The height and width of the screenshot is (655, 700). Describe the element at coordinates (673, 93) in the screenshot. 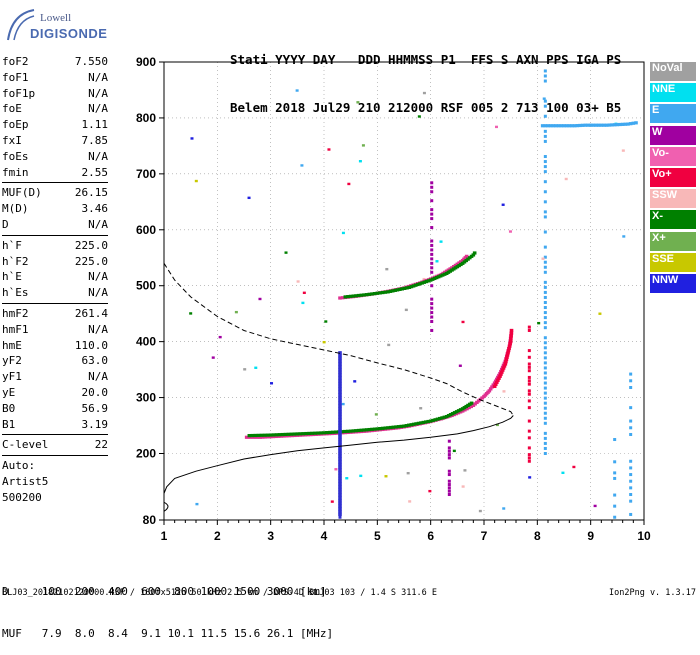

I see `legend-item: NNE` at that location.